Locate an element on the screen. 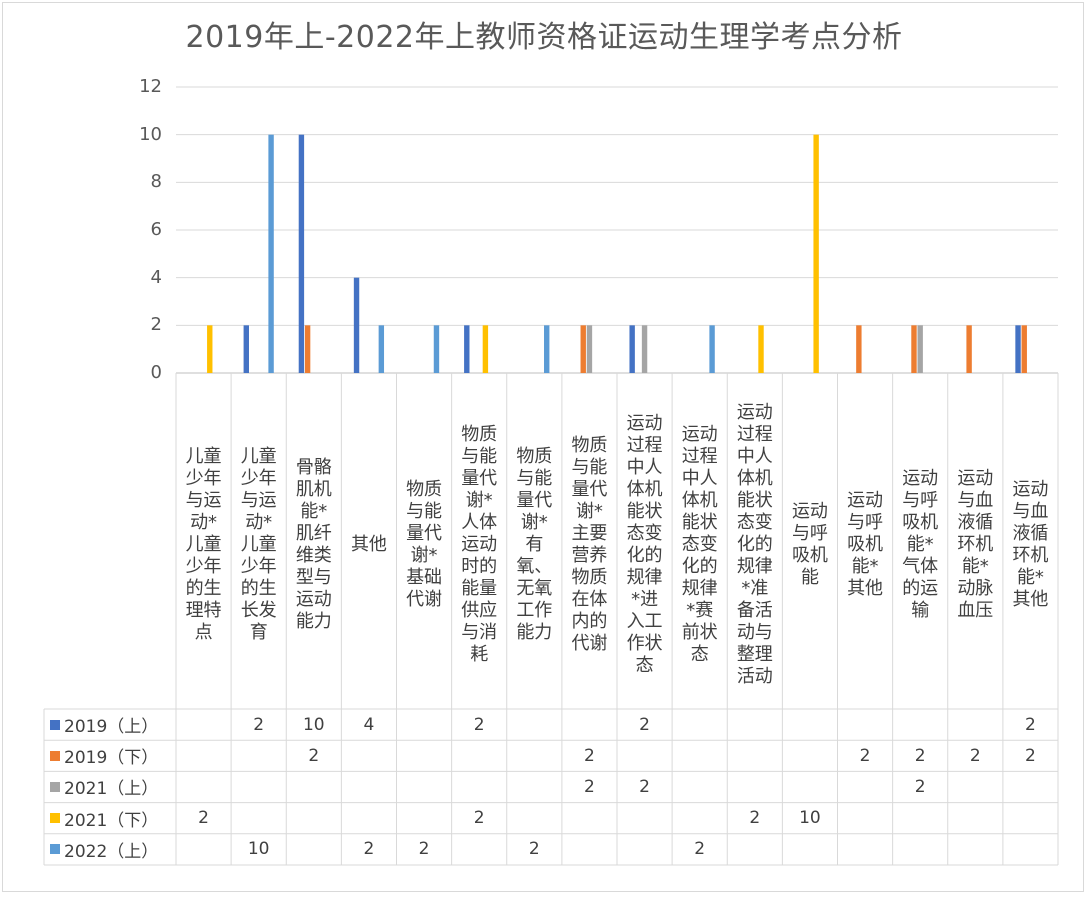 This screenshot has width=1088, height=898. category-label: 运动与血液循环机能*其他 is located at coordinates (1030, 544).